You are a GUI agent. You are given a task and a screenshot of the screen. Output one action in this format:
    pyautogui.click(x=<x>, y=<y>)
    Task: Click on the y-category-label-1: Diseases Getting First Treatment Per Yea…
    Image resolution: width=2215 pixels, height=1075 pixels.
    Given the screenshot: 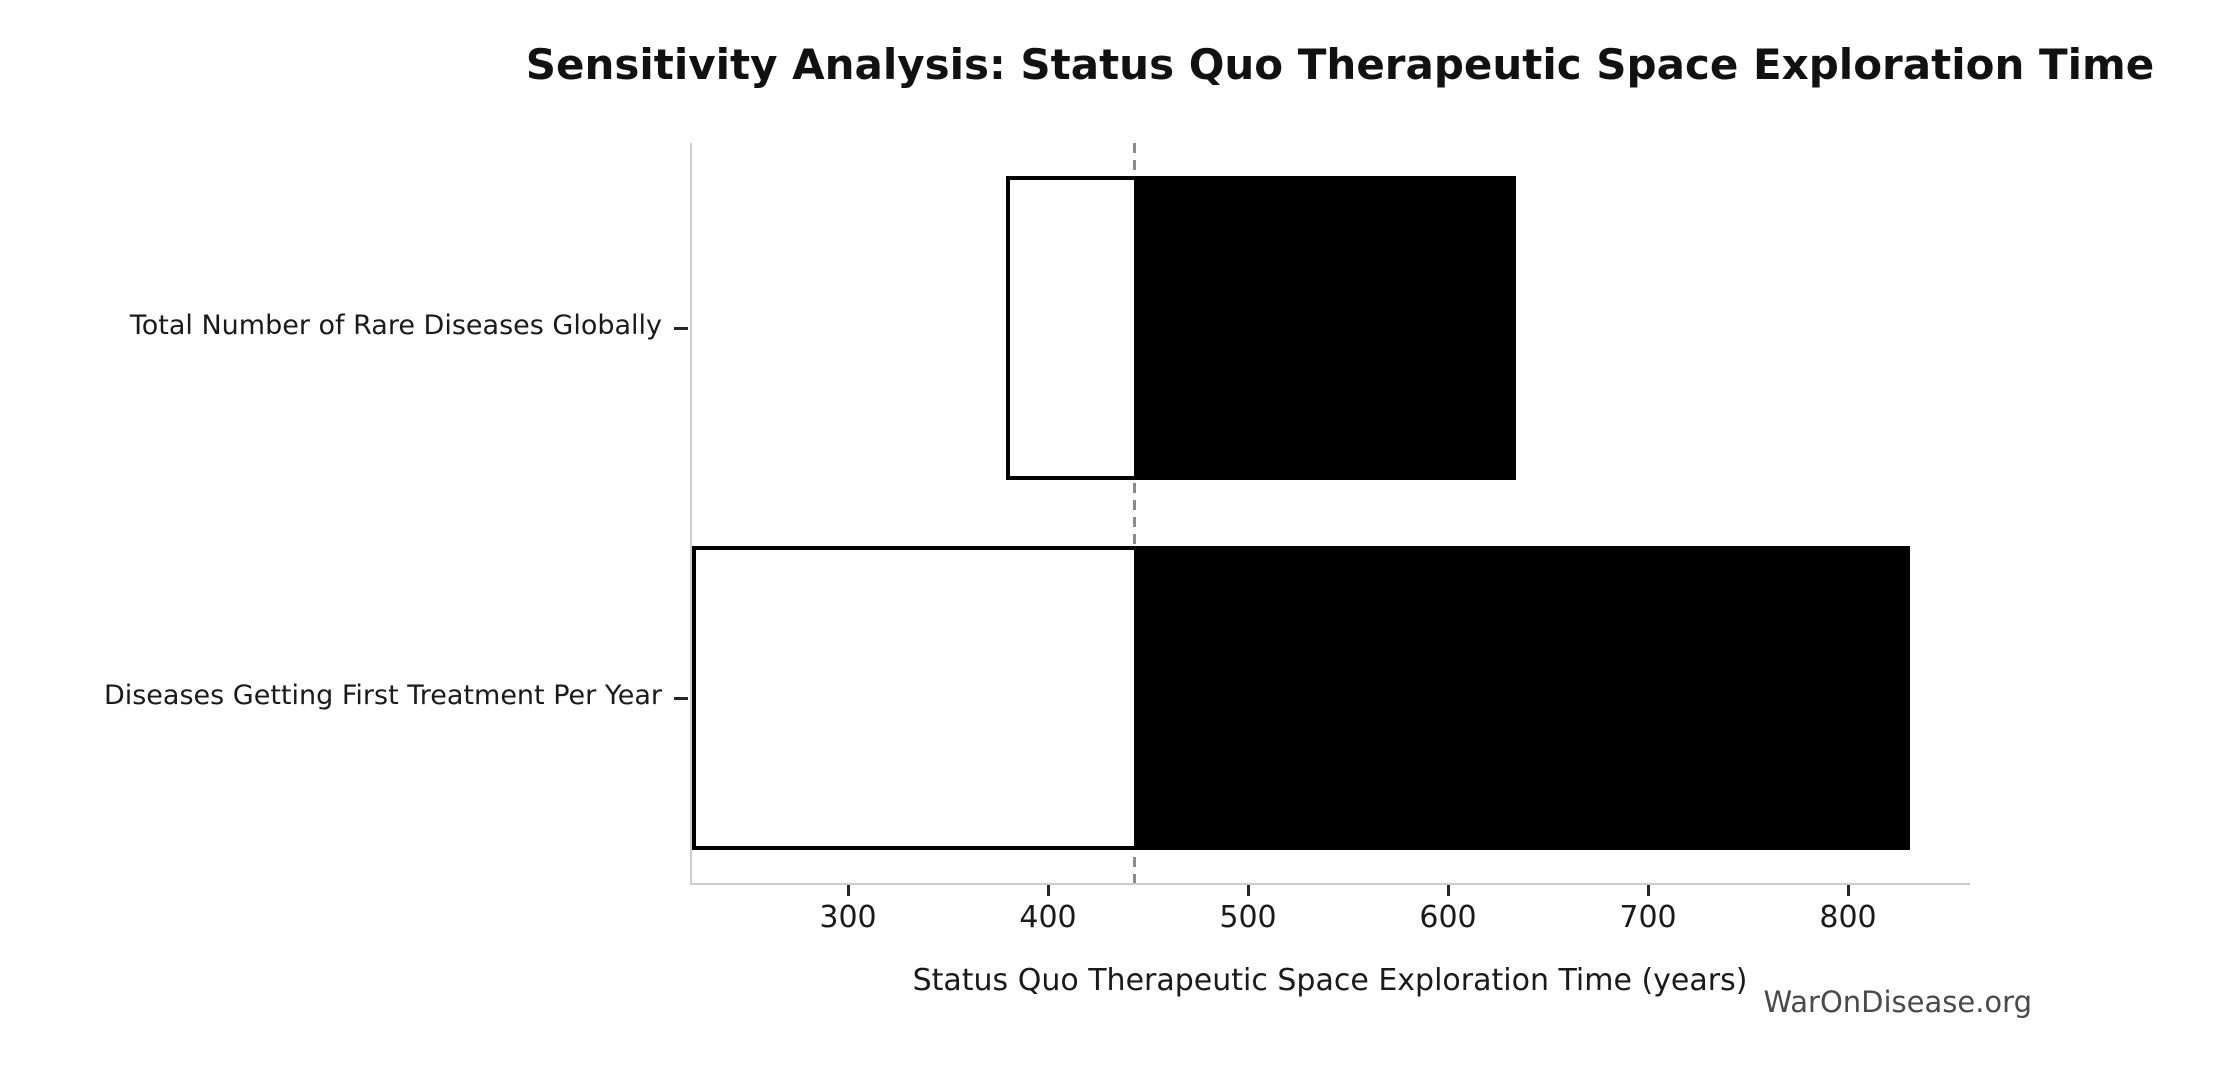 What is the action you would take?
    pyautogui.click(x=382, y=695)
    